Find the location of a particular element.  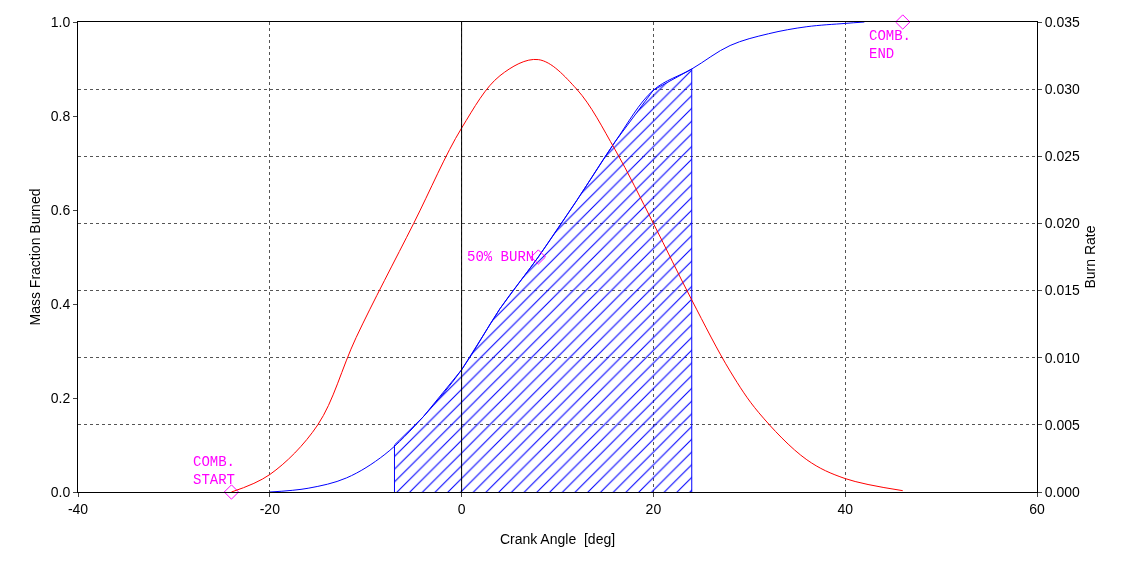

x-tick-label: -20 is located at coordinates (270, 508).